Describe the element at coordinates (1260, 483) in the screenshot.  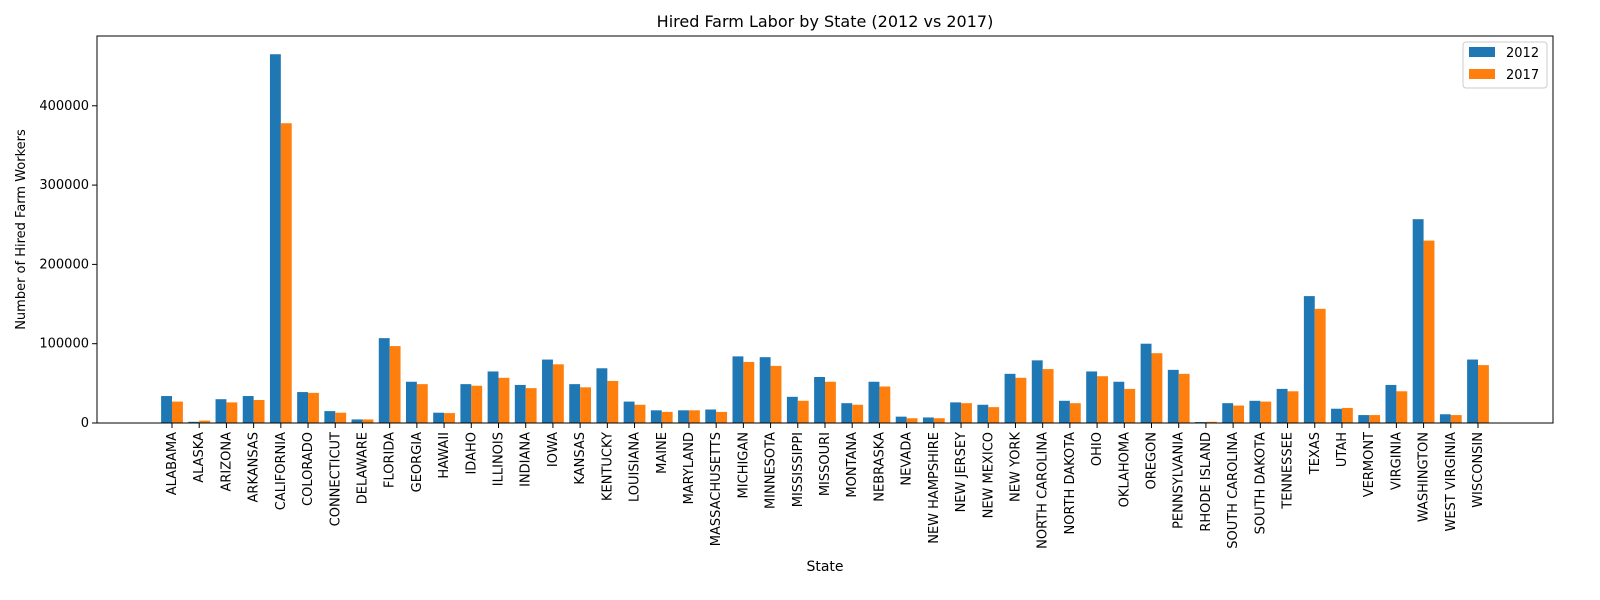
I see `x-tick-label: SOUTH DAKOTA` at that location.